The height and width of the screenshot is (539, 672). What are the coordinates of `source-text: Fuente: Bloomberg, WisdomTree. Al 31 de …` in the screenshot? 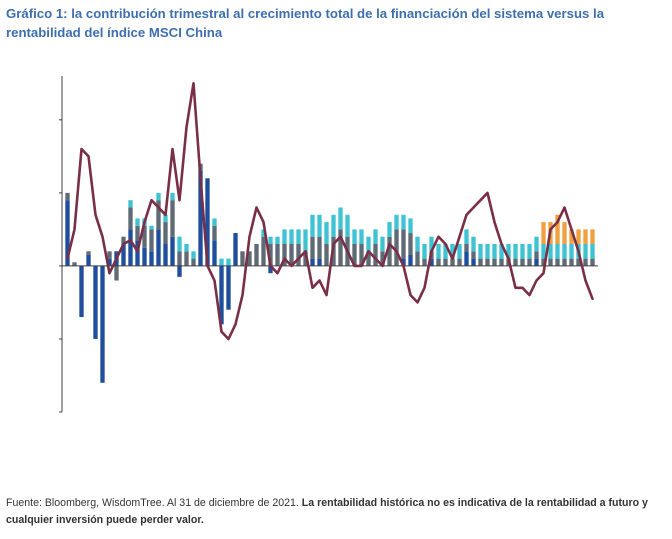 It's located at (154, 503).